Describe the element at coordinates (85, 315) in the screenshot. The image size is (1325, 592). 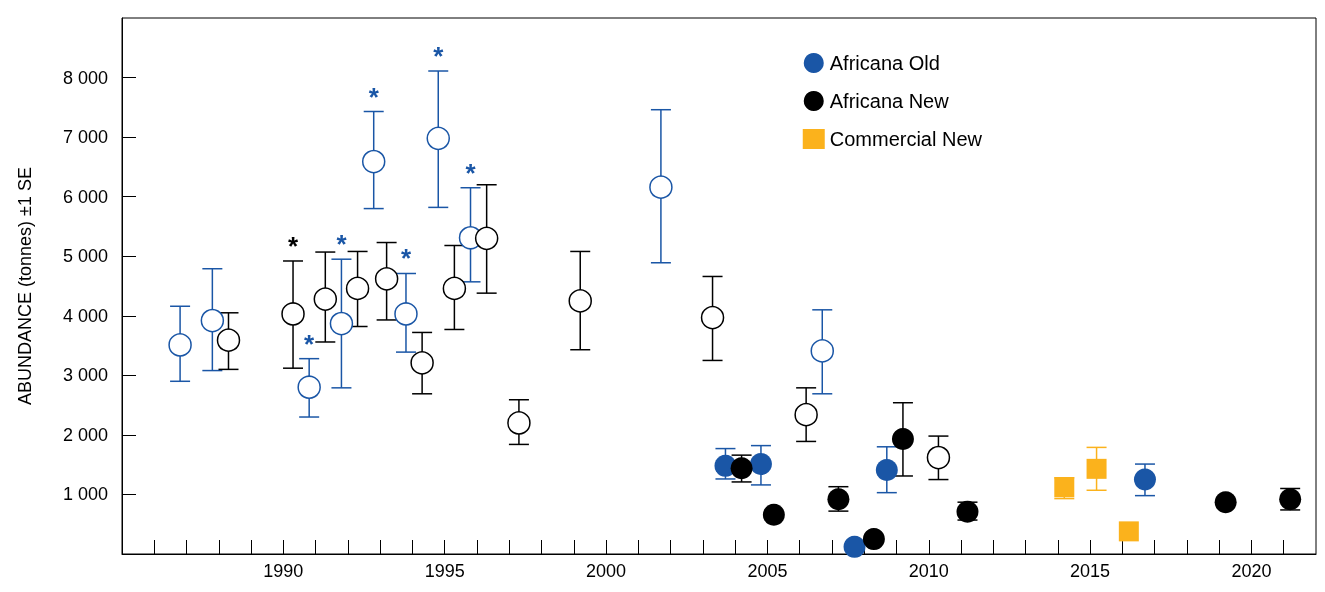
I see `y-tick-label: 4 000` at that location.